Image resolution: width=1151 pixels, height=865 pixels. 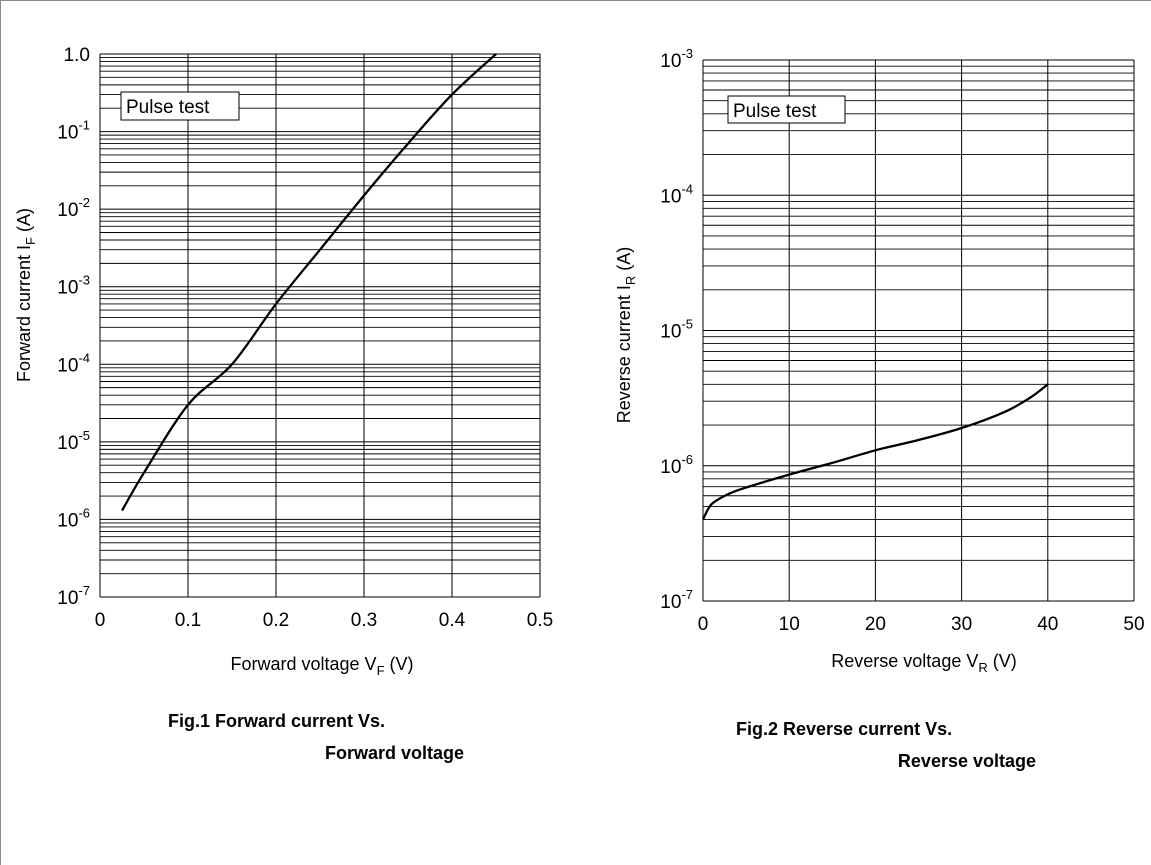 I want to click on y-tick-label: 1.0, so click(x=77, y=55).